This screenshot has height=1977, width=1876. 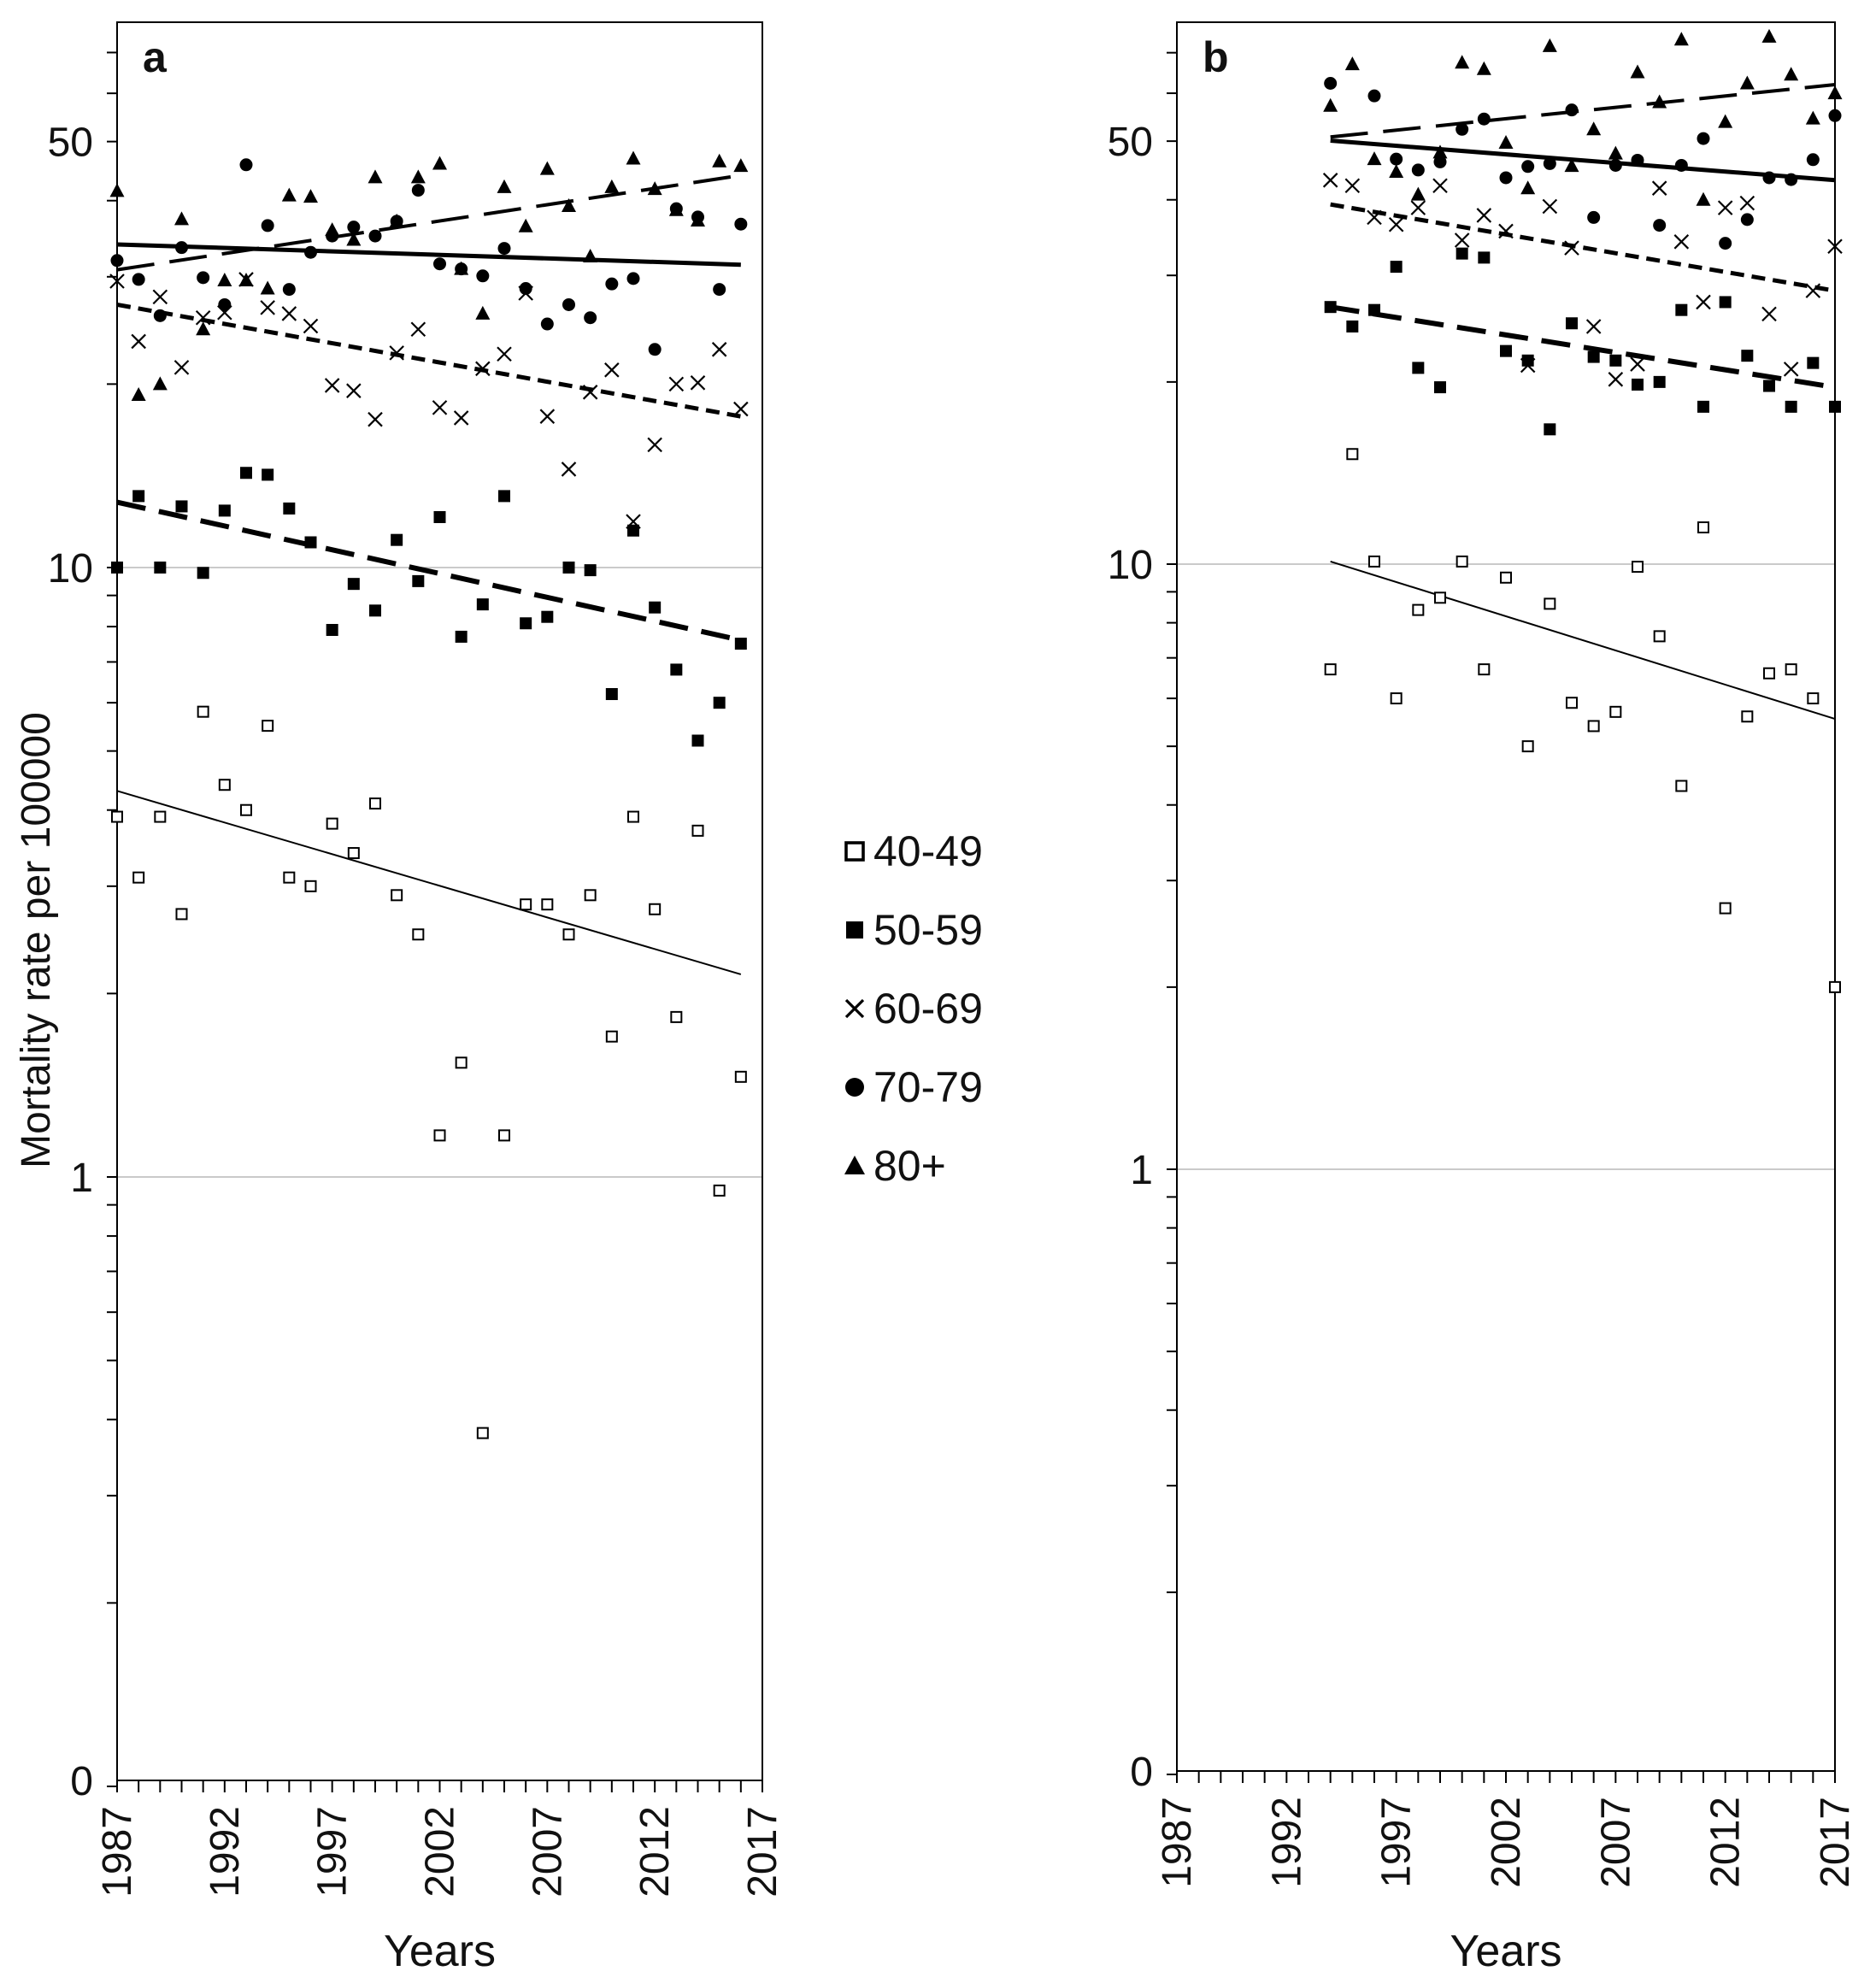 I want to click on legend-item-70-79: 70-79, so click(x=911, y=1087).